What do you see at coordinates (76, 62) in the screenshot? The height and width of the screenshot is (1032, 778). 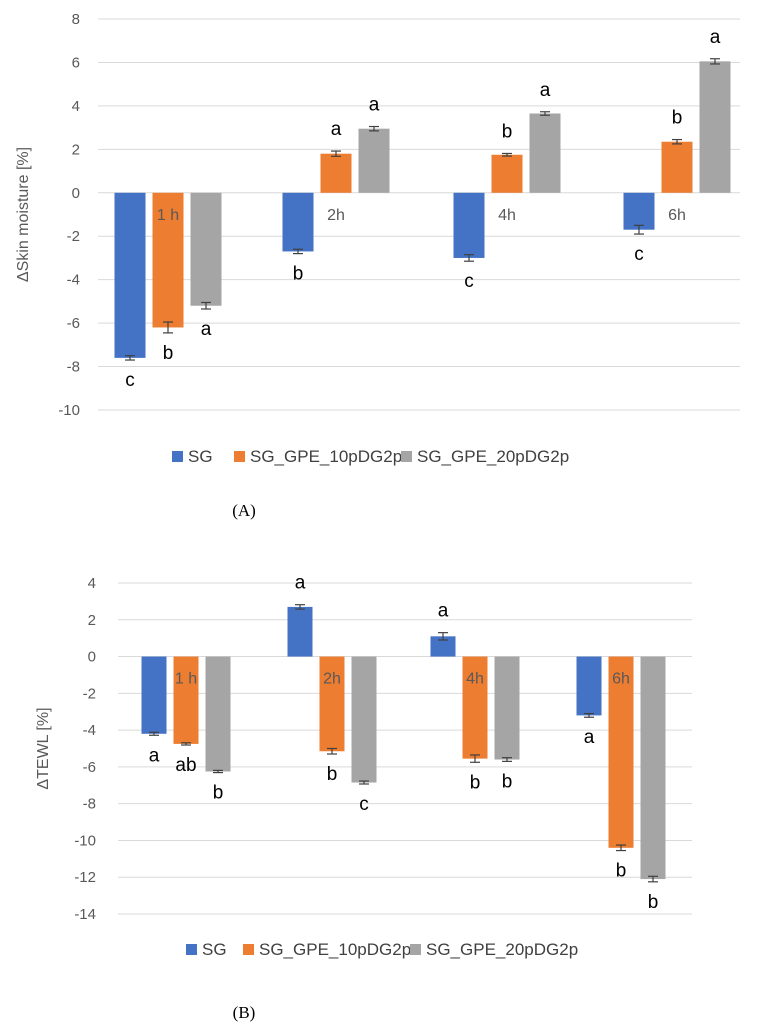 I see `y-tick-label: 6` at bounding box center [76, 62].